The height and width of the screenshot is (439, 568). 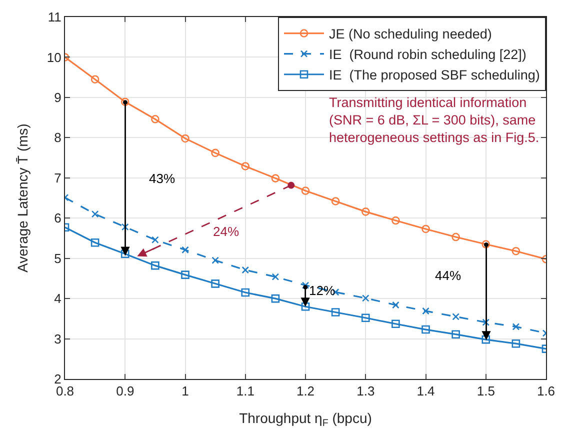 I want to click on legend-label: IE (The proposed SBF scheduling), so click(x=434, y=75).